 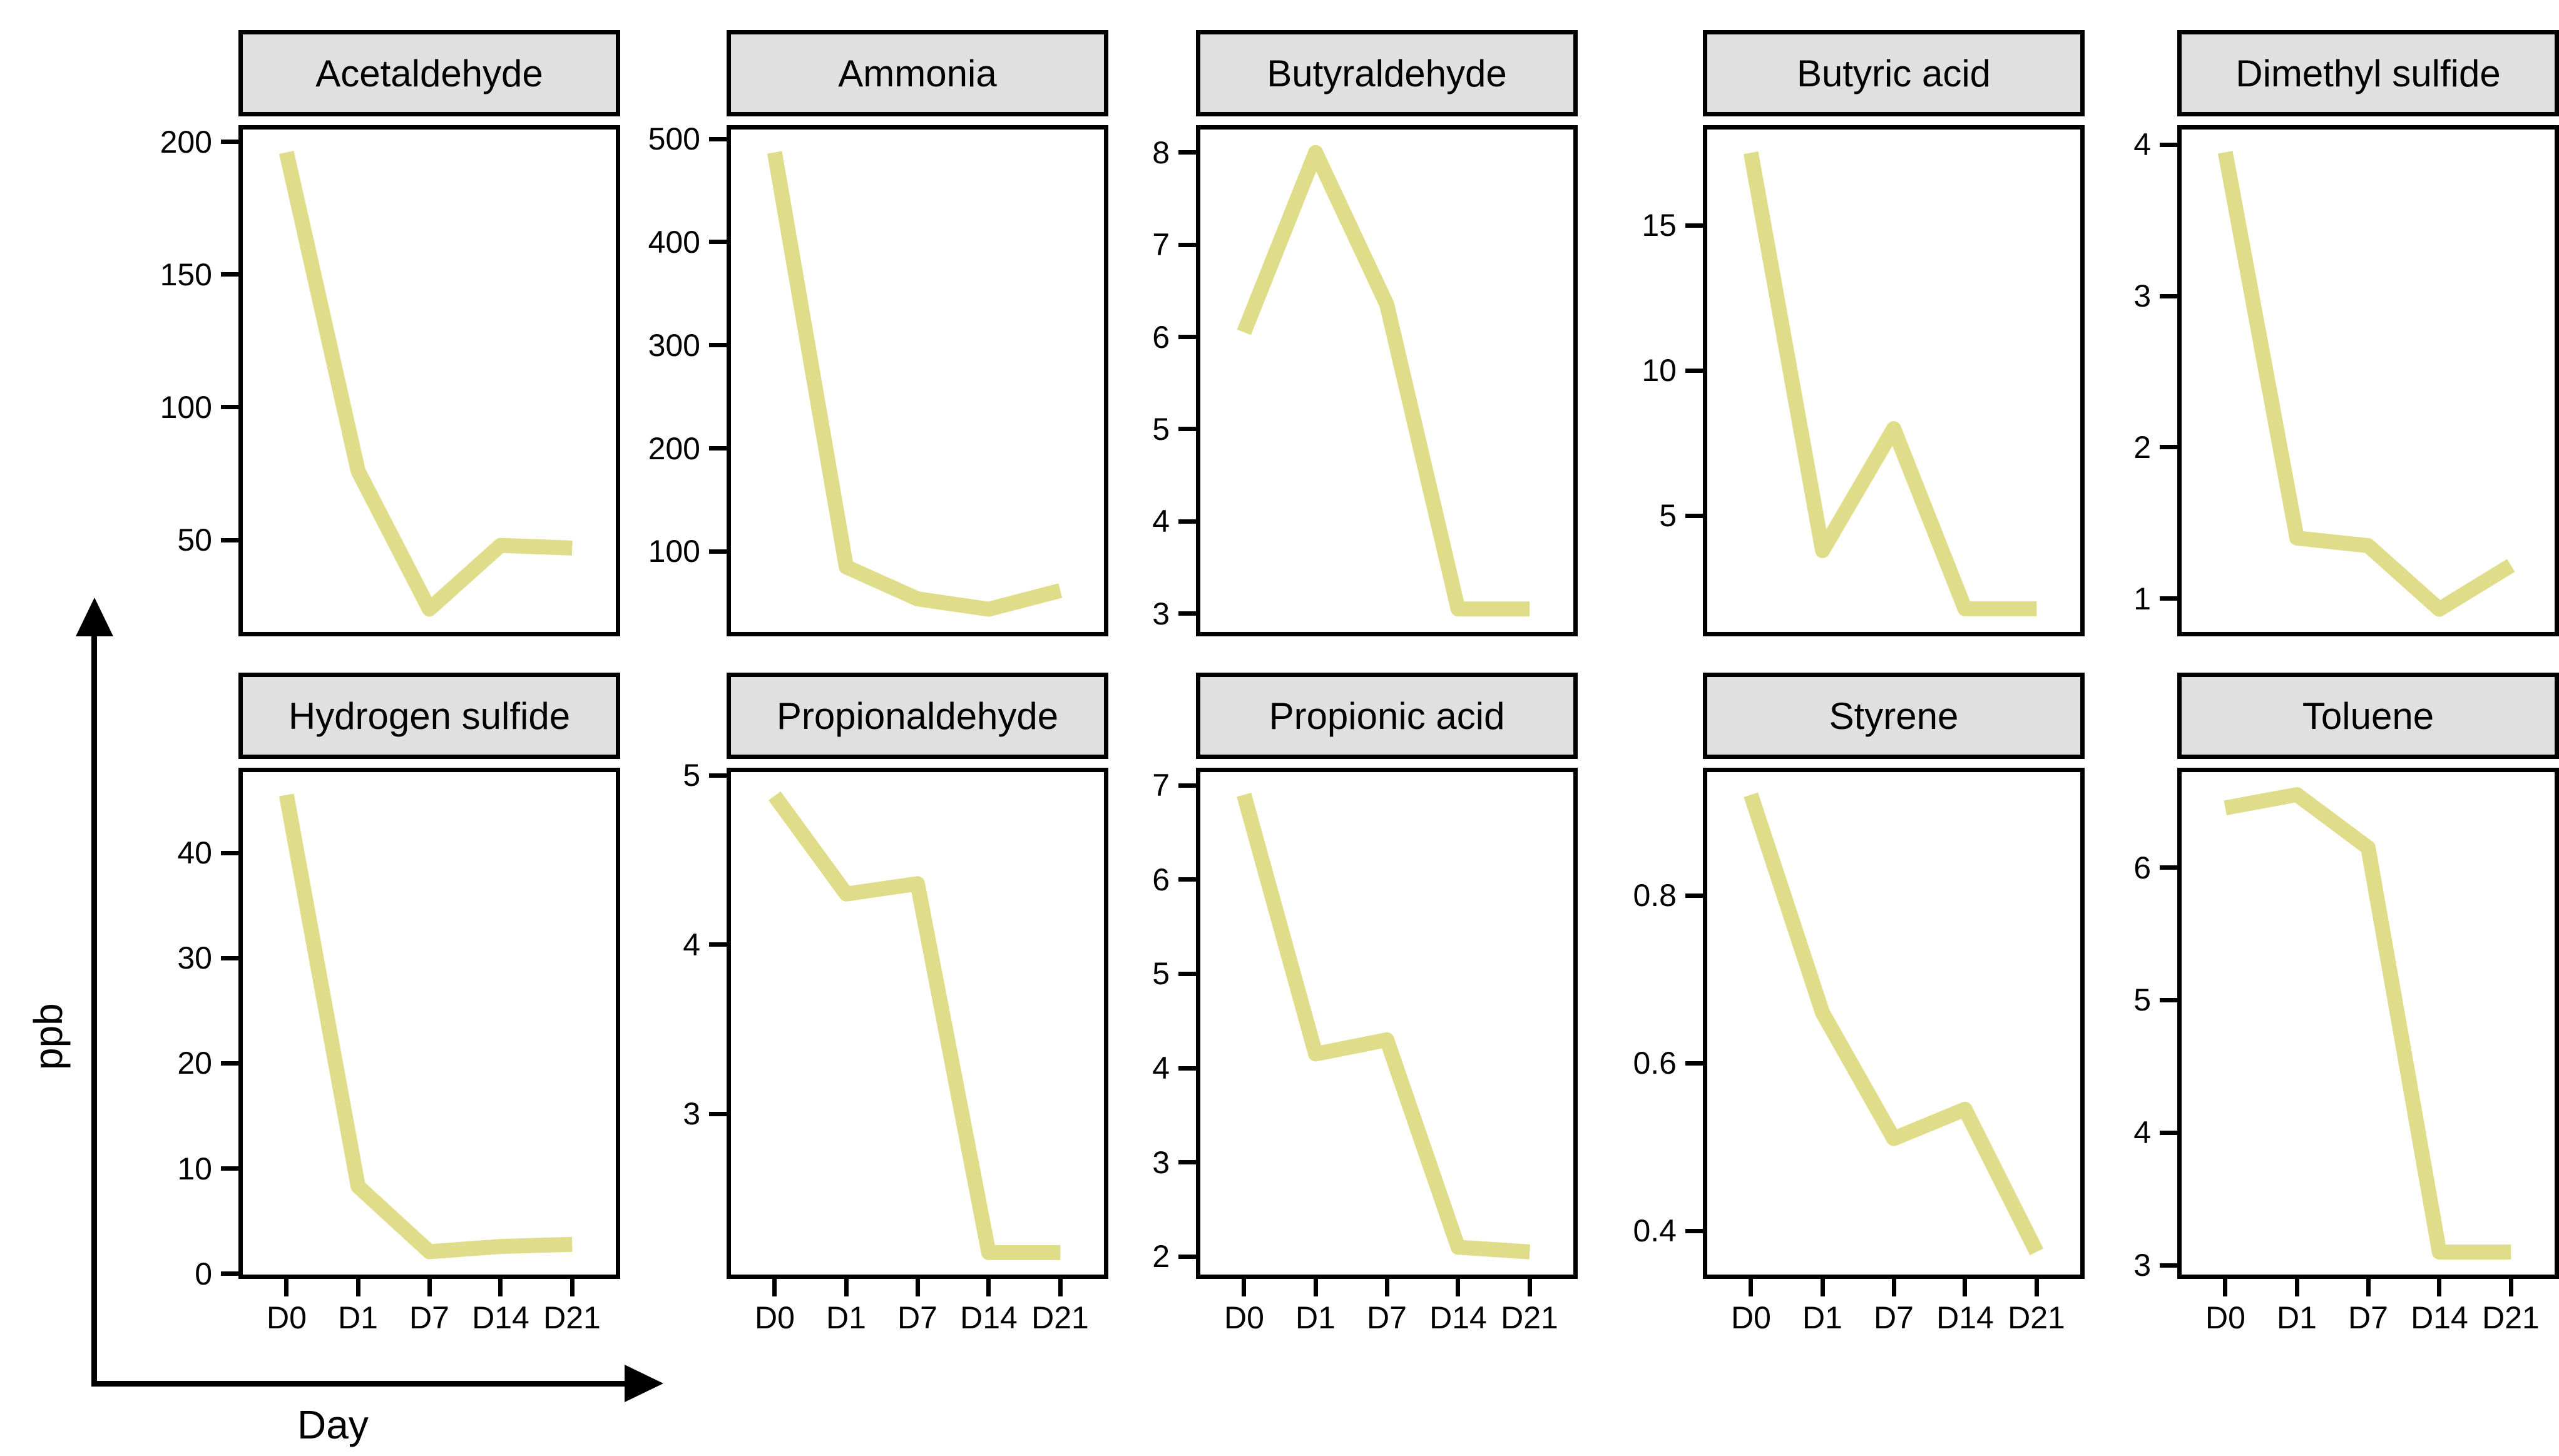 What do you see at coordinates (1387, 73) in the screenshot?
I see `facet-title: Butyraldehyde` at bounding box center [1387, 73].